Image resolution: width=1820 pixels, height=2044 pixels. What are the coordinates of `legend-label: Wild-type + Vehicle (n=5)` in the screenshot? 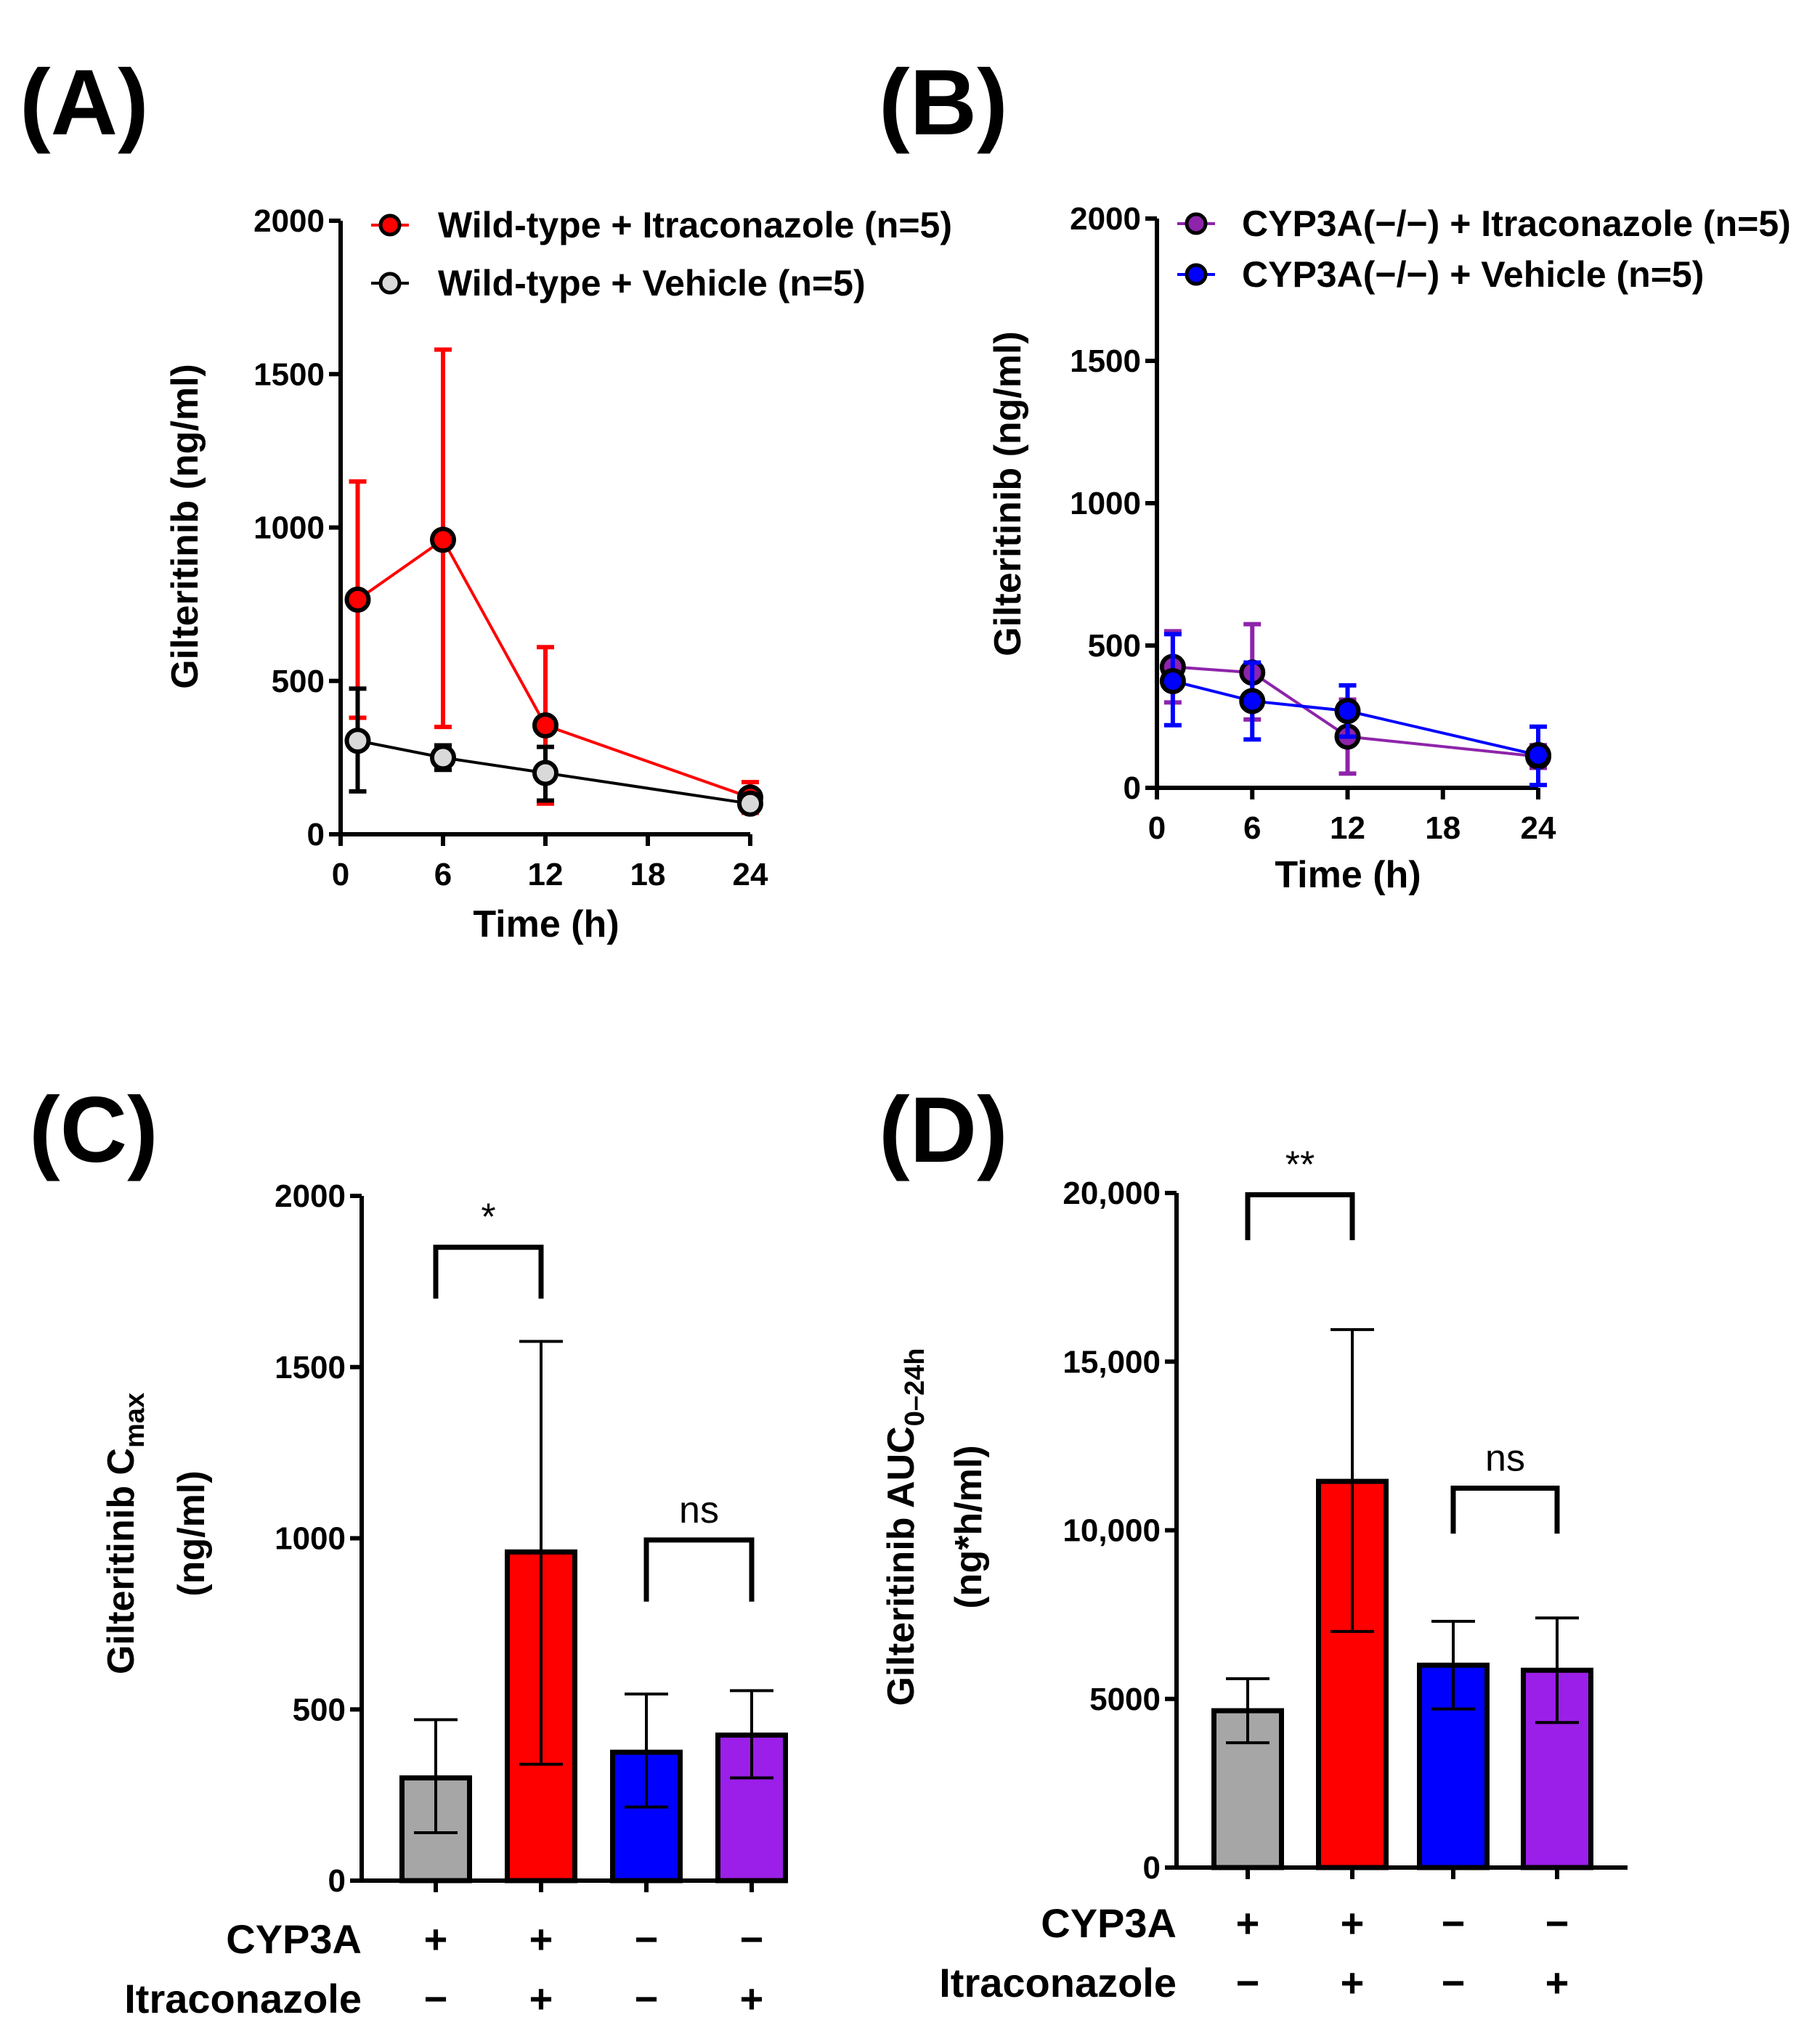 It's located at (652, 283).